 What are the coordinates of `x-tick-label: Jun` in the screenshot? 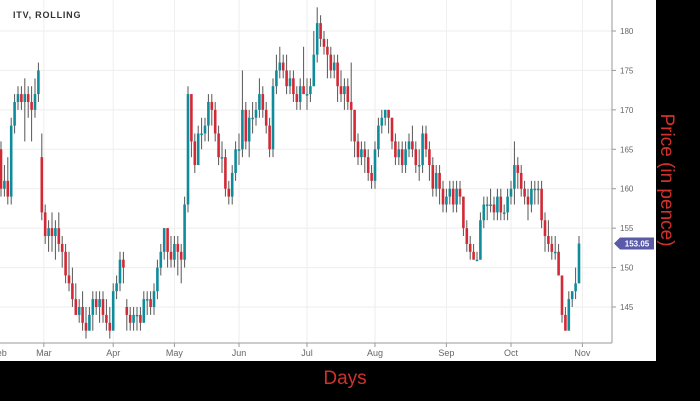 It's located at (239, 353).